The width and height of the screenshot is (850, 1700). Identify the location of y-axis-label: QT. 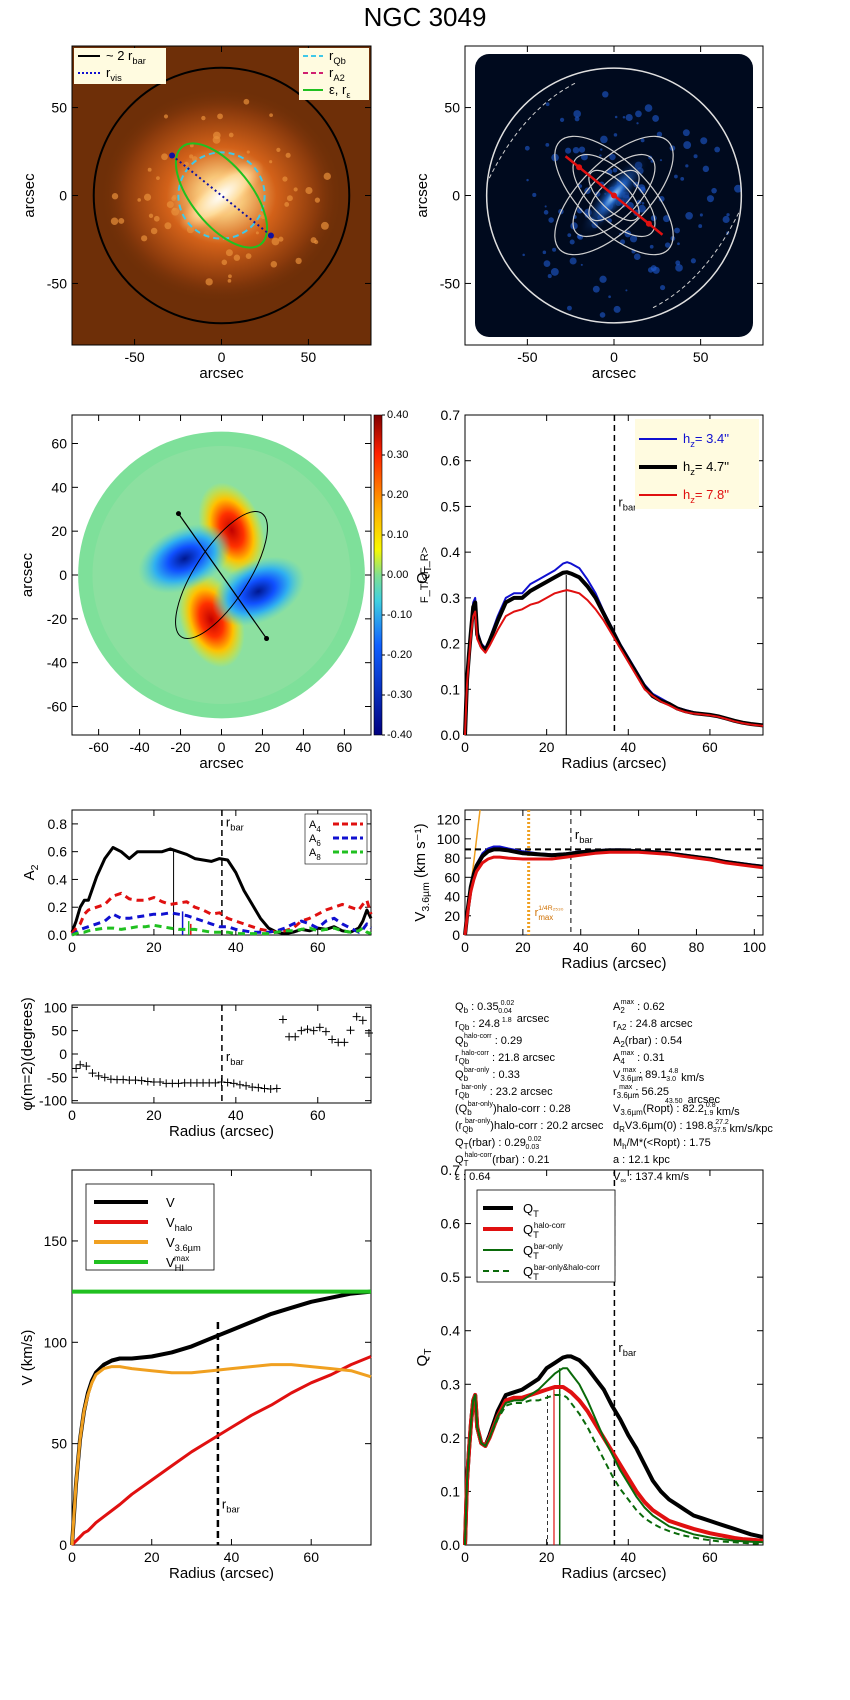
(424, 1357).